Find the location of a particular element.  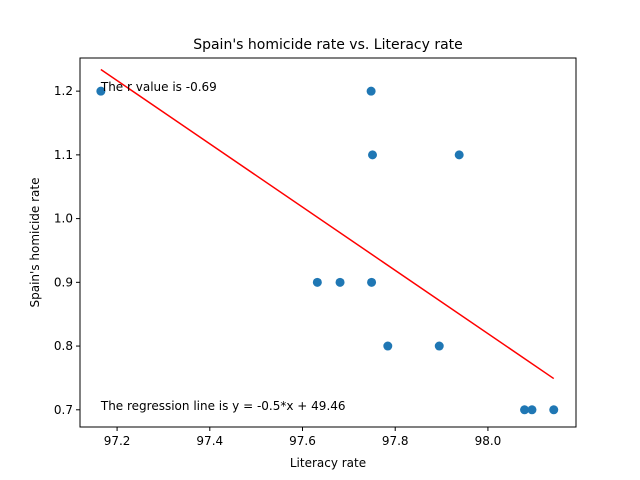

x-tick-label-1: 97.4 is located at coordinates (209, 441).